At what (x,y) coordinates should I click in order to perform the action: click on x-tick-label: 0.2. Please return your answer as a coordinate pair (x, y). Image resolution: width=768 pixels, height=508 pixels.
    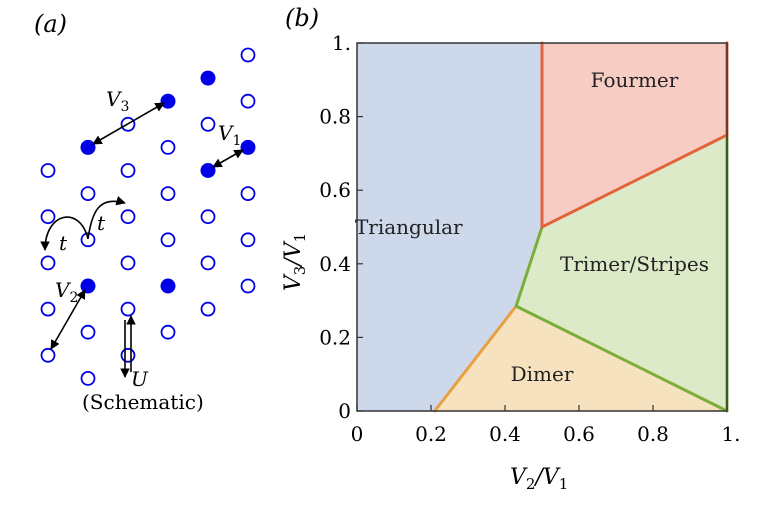
    Looking at the image, I should click on (431, 434).